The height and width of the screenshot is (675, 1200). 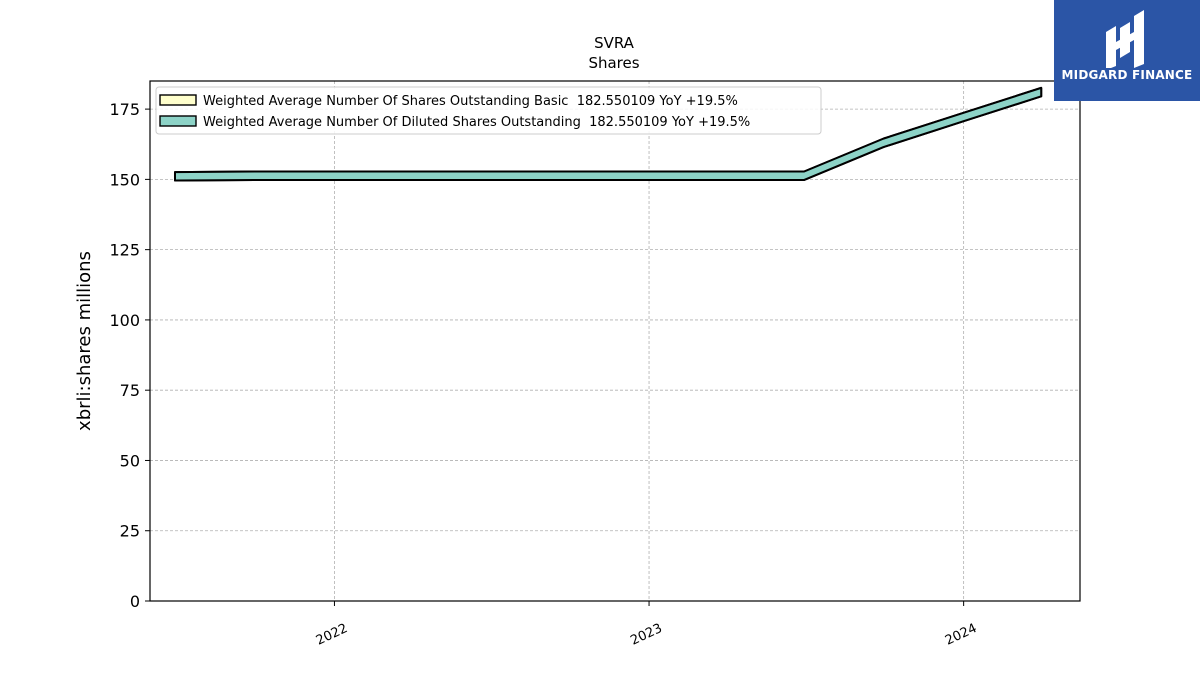 I want to click on chart-subtitle: Shares, so click(x=613, y=63).